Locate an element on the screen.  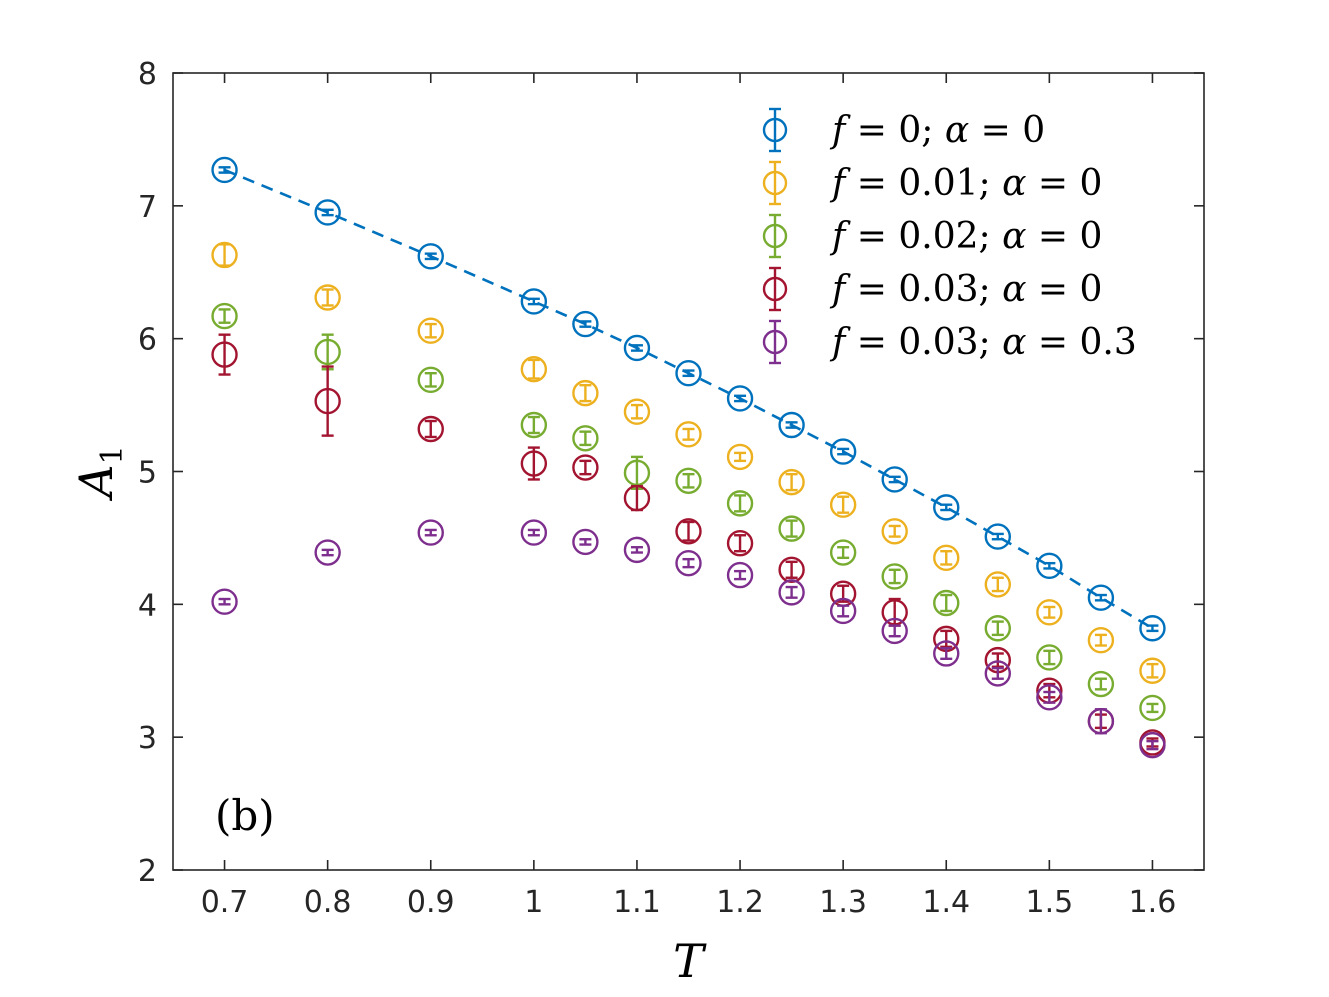
legend-label: f = 0.02; α = 0 is located at coordinates (965, 236).